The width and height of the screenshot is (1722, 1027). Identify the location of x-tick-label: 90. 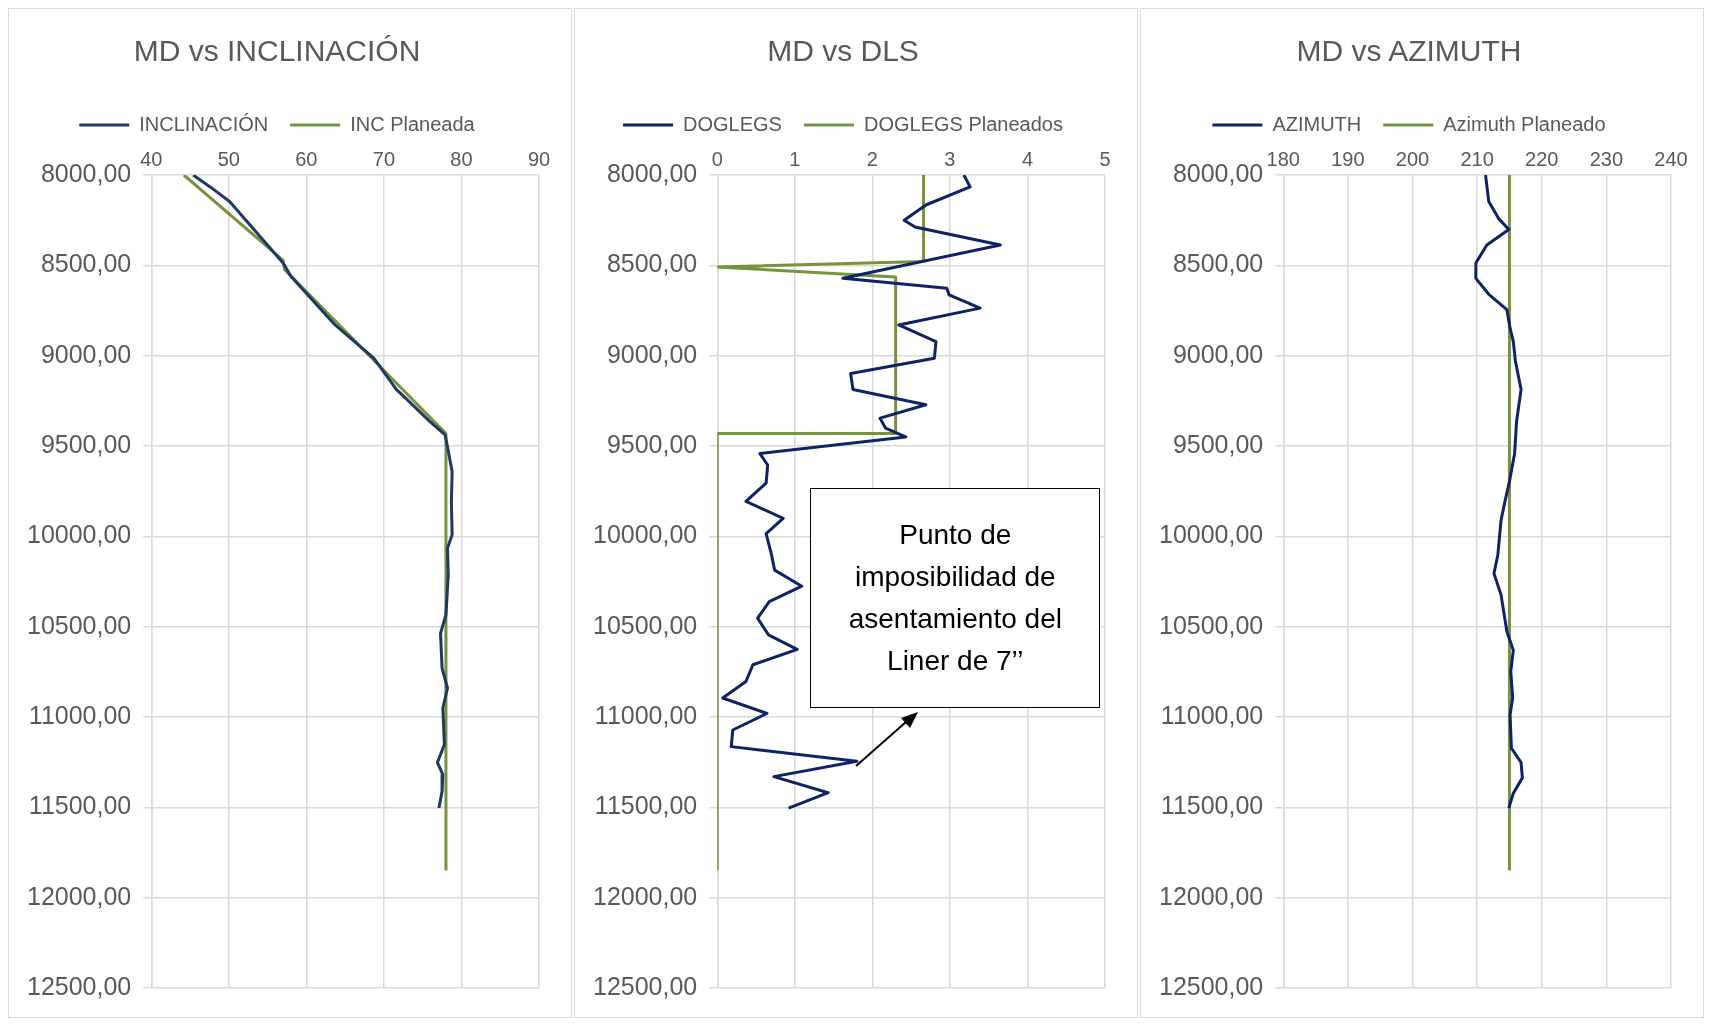
(539, 158).